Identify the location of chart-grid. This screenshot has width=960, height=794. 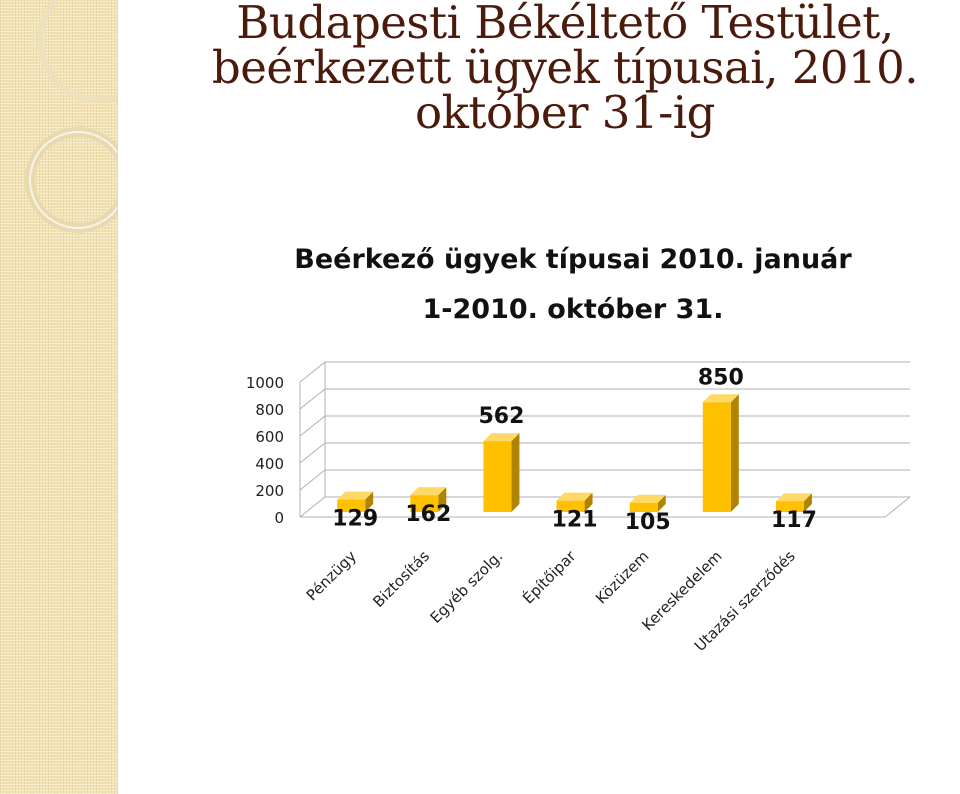
(605, 439).